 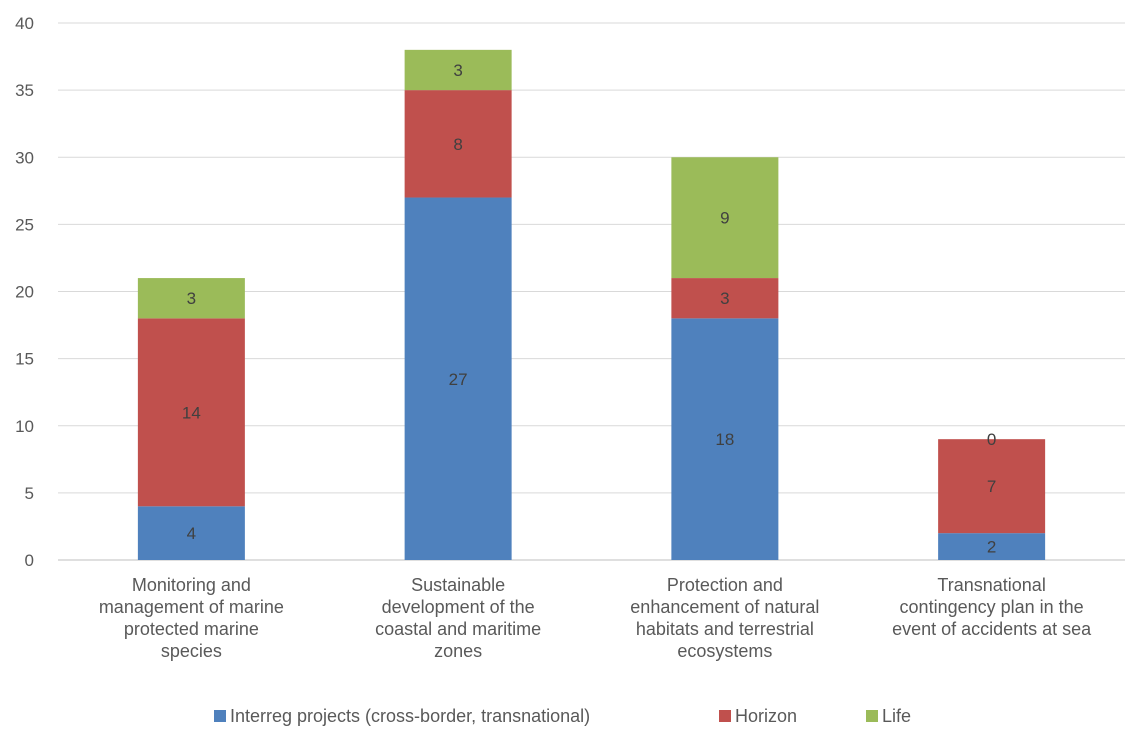 What do you see at coordinates (724, 607) in the screenshot?
I see `category-label-line: enhancement of natural` at bounding box center [724, 607].